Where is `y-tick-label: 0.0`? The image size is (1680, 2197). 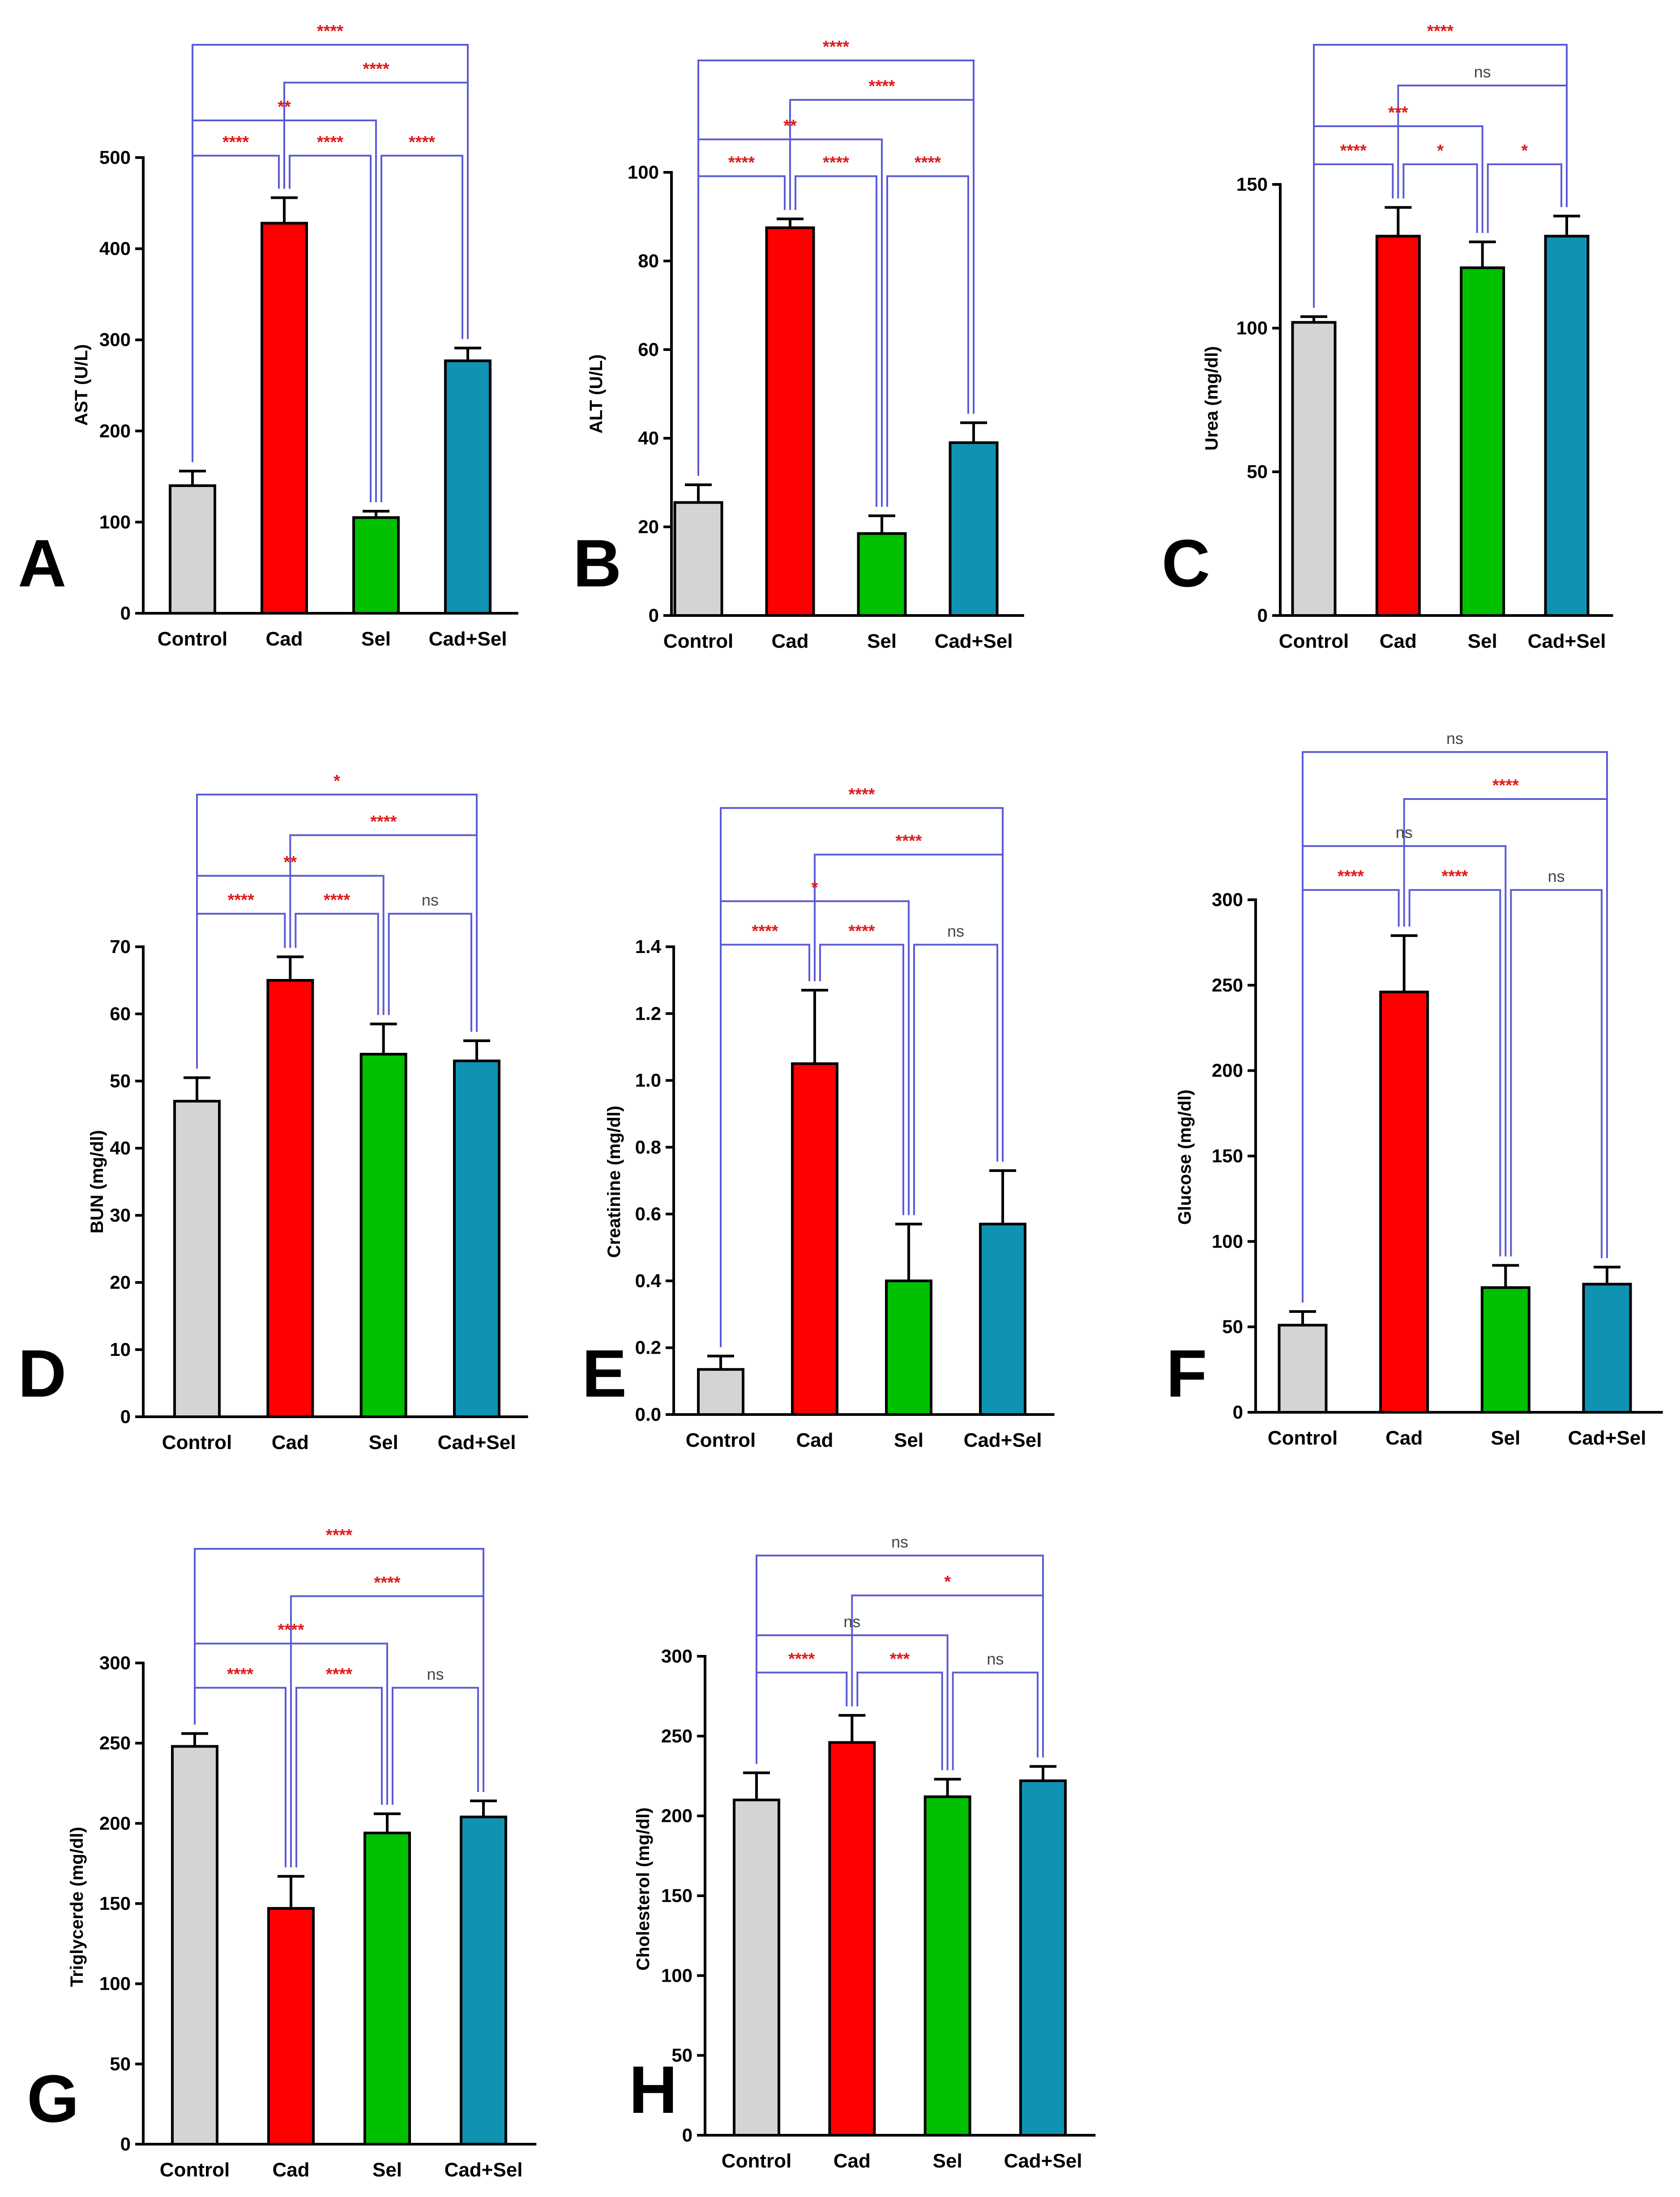 y-tick-label: 0.0 is located at coordinates (648, 1414).